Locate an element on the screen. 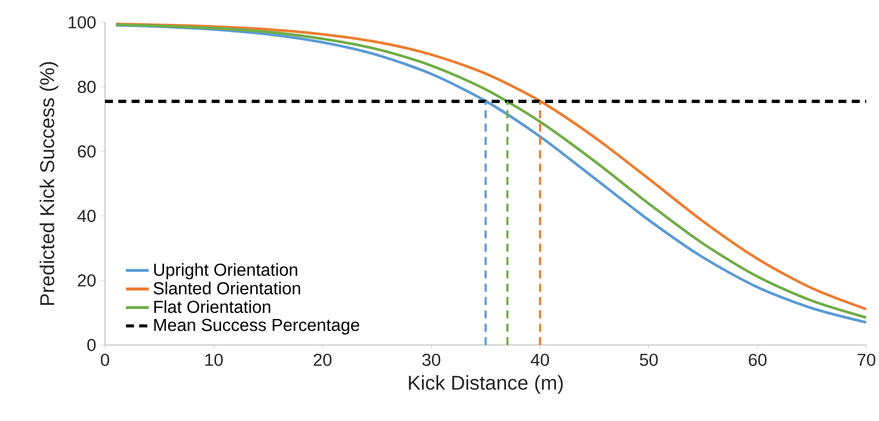 This screenshot has height=421, width=879. x-tick-label: 0 is located at coordinates (105, 360).